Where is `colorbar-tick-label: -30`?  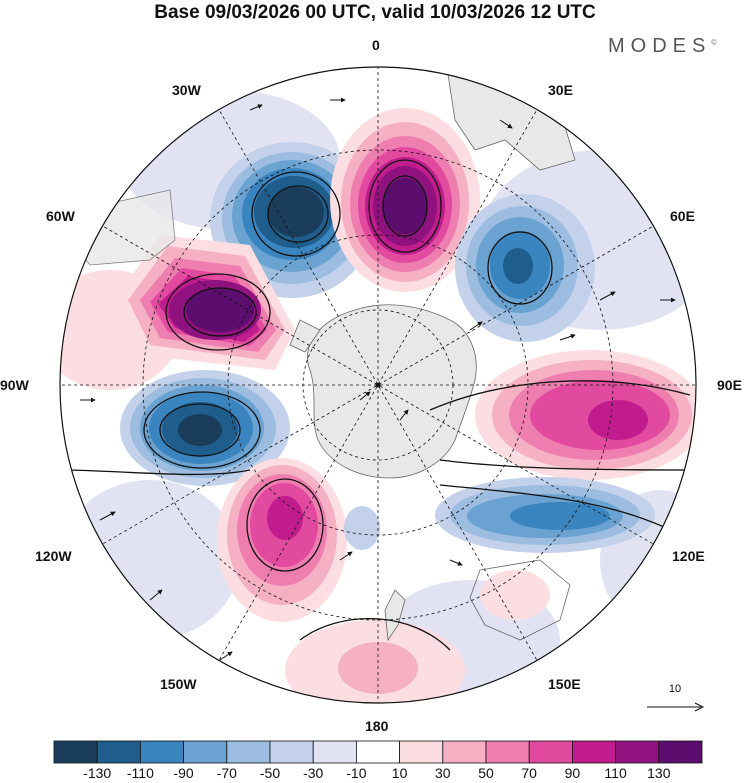 colorbar-tick-label: -30 is located at coordinates (313, 773).